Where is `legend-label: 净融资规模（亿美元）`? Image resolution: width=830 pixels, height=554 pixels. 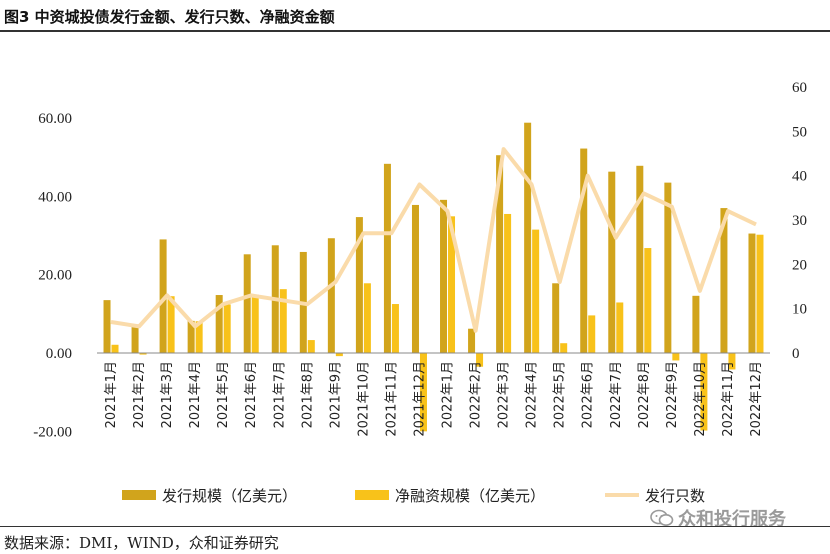
legend-label: 净融资规模（亿美元） is located at coordinates (470, 496).